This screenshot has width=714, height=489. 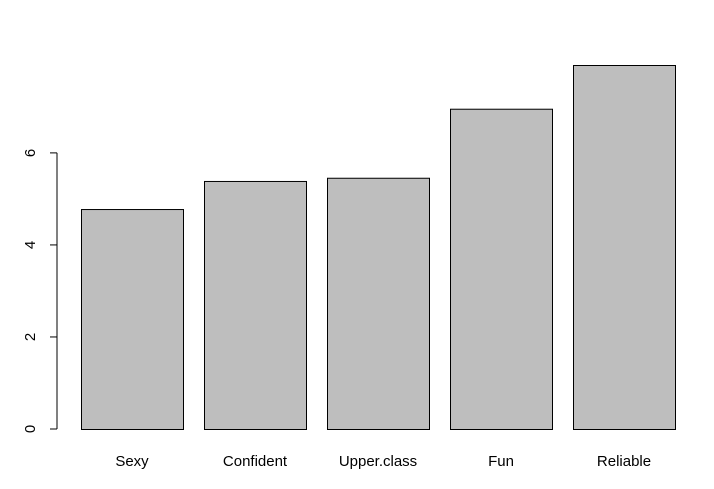 I want to click on x-tick-label: Sexy, so click(x=132, y=461).